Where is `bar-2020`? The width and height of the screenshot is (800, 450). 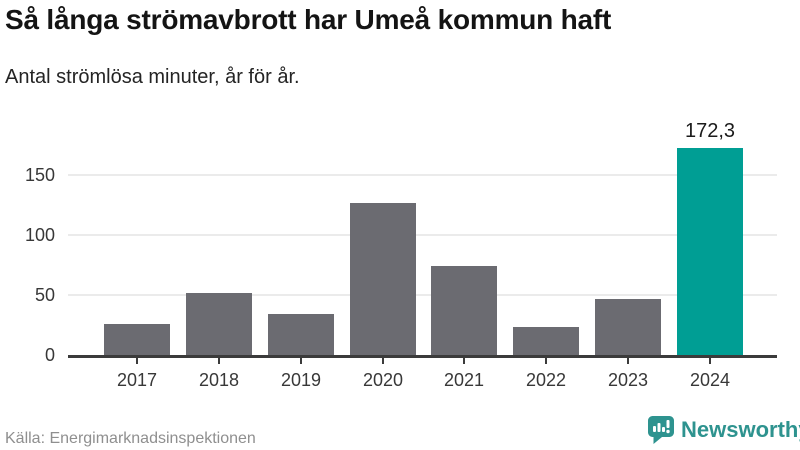
bar-2020 is located at coordinates (383, 279).